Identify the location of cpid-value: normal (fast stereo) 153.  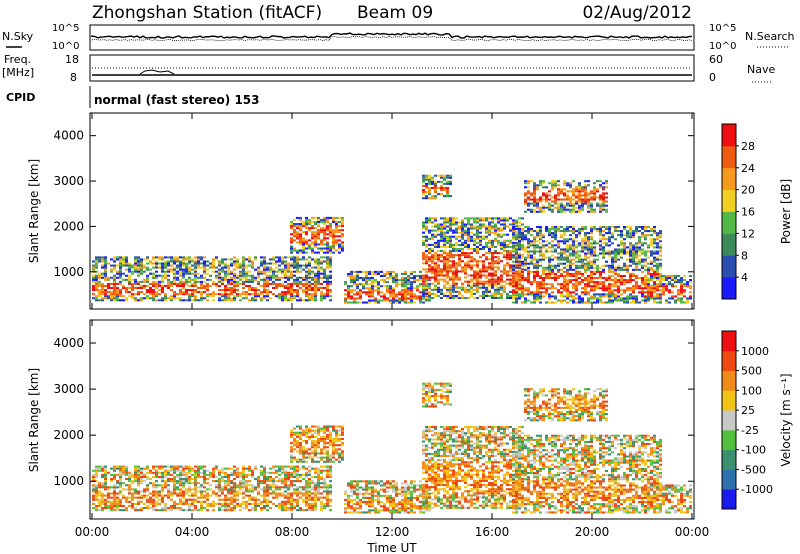
(177, 100).